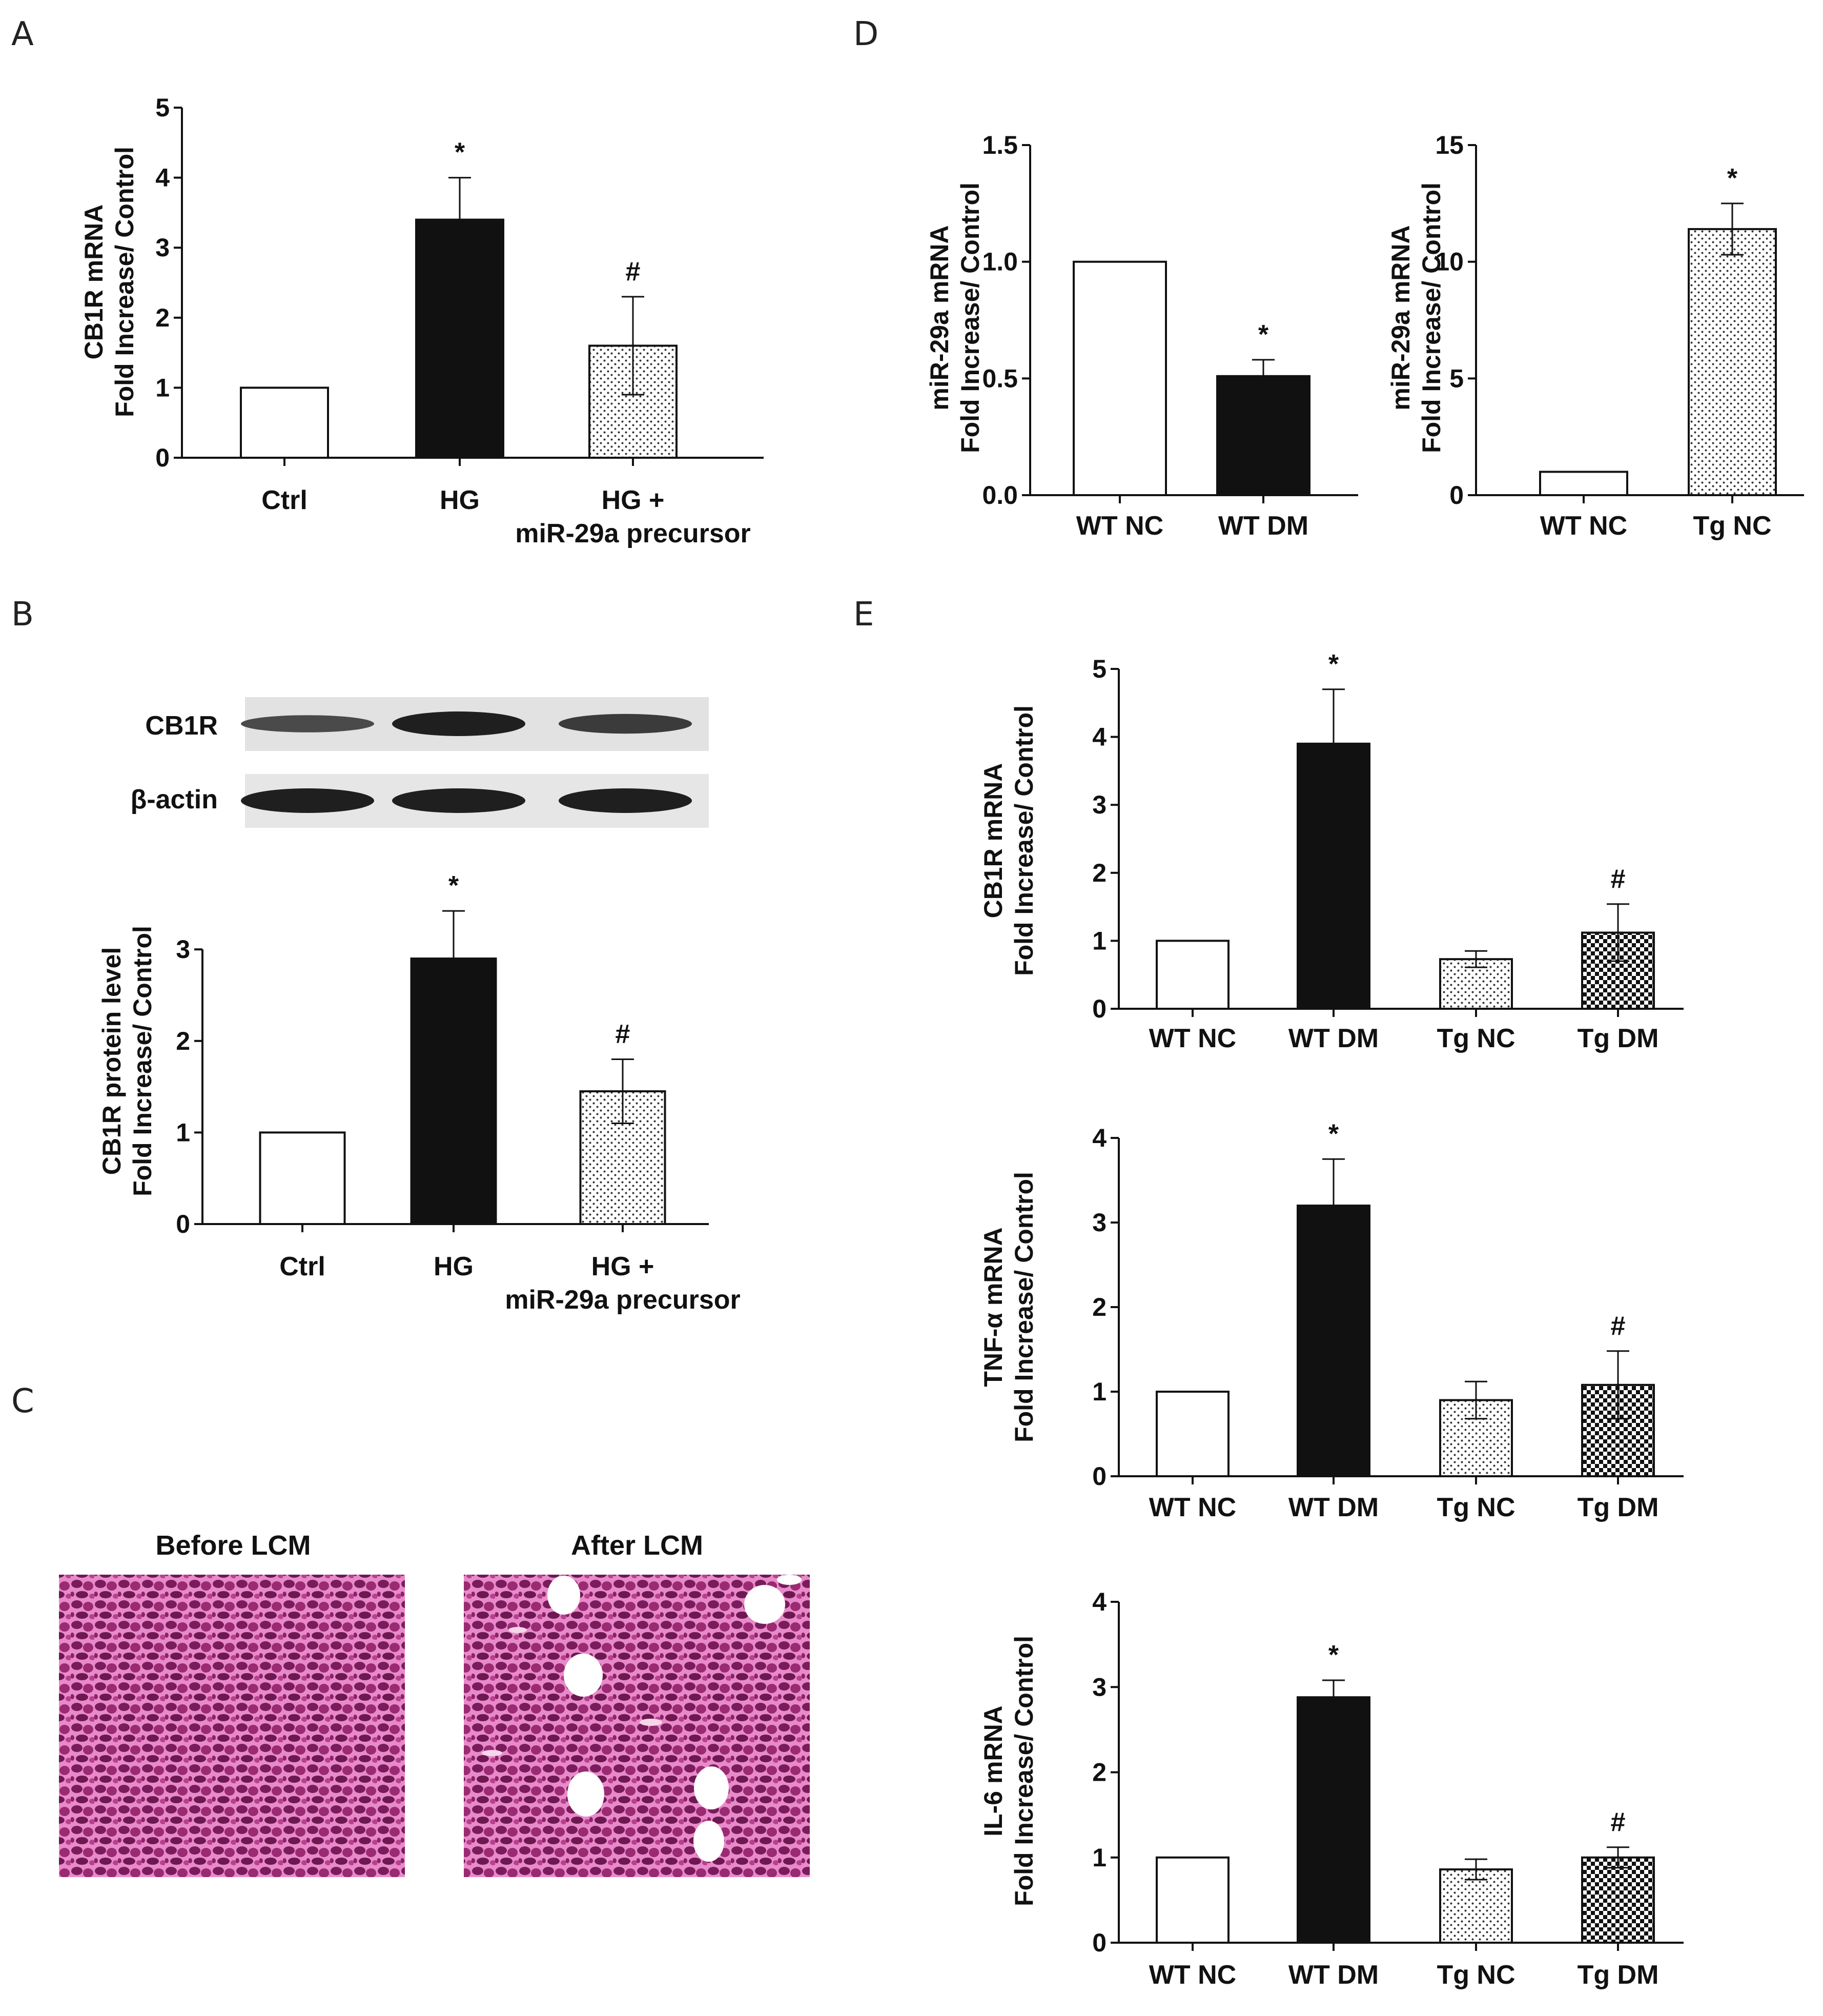 The width and height of the screenshot is (1823, 2016). Describe the element at coordinates (1000, 262) in the screenshot. I see `y-tick-label: 1.0` at that location.